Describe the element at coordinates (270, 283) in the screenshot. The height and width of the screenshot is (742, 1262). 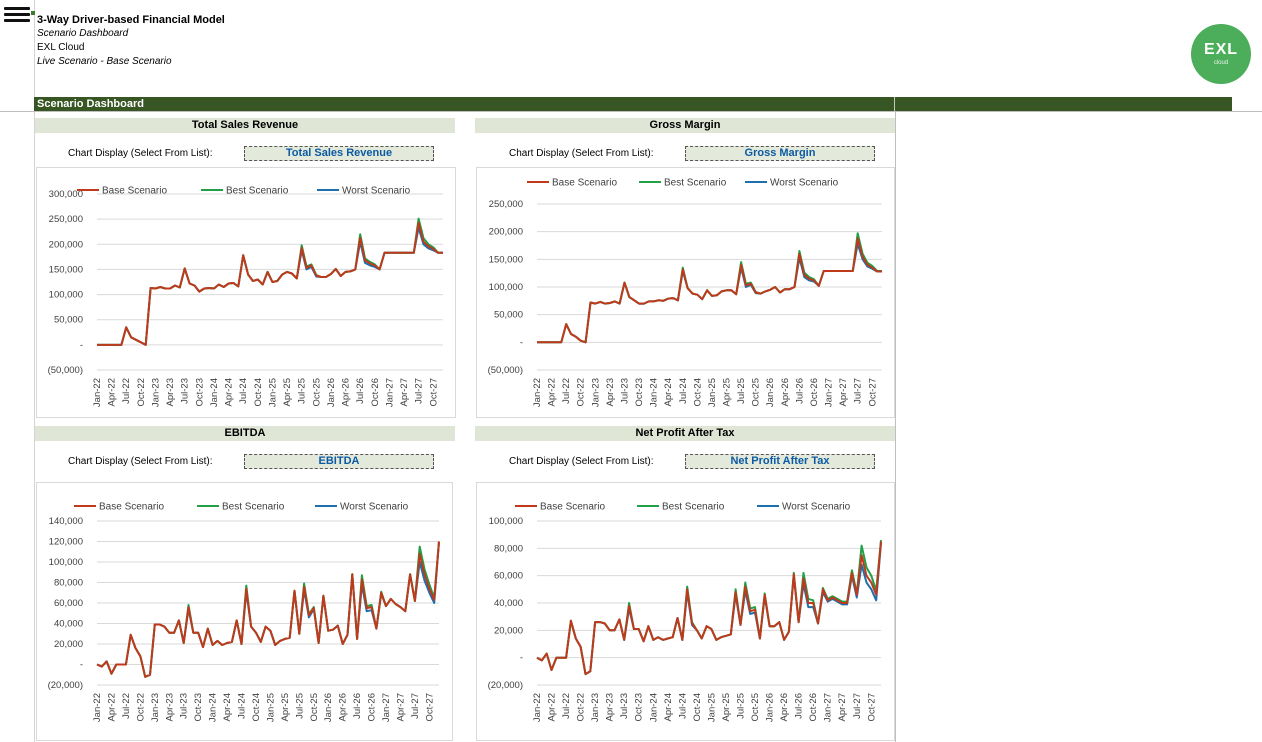
I see `series-line-base-scenario` at that location.